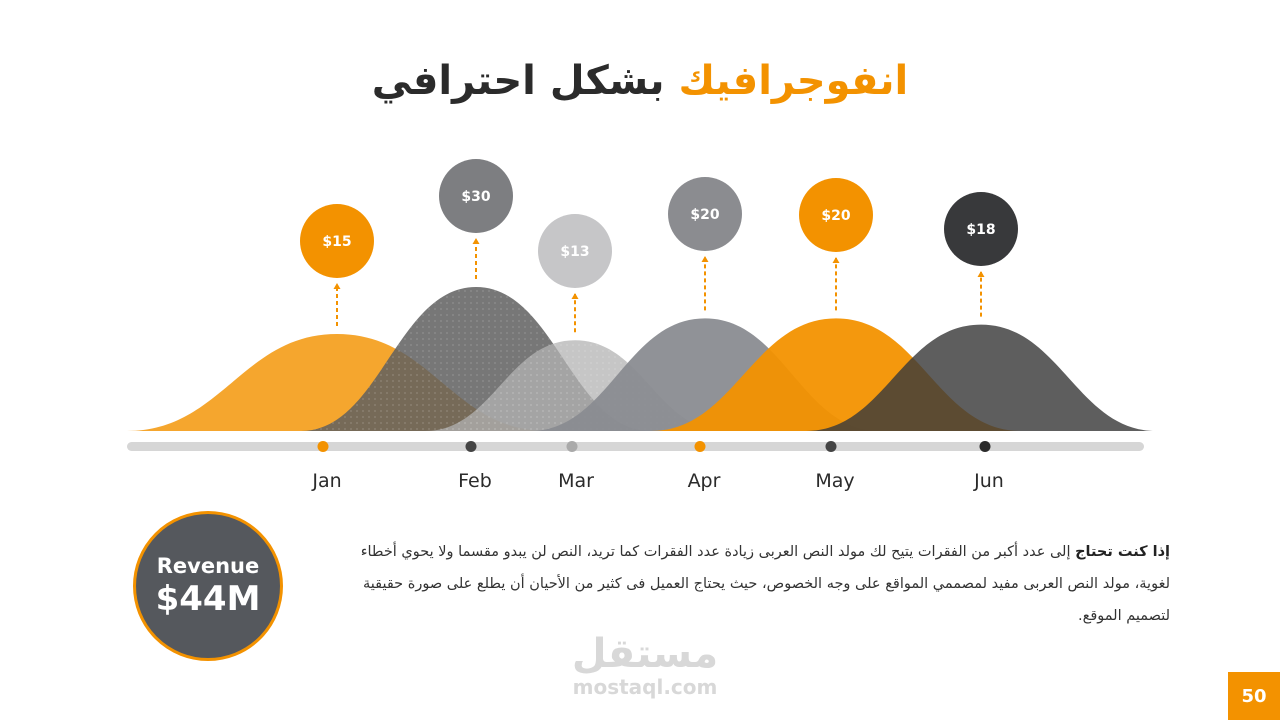 The width and height of the screenshot is (1280, 720). I want to click on value-badge-jan, so click(337, 241).